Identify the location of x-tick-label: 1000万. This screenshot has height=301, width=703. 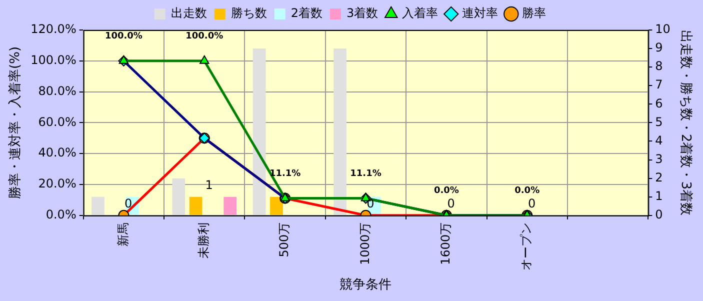
(365, 243).